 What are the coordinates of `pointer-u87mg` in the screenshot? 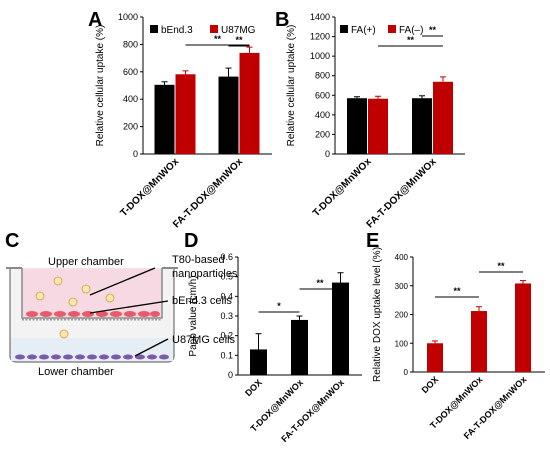 It's located at (151, 347).